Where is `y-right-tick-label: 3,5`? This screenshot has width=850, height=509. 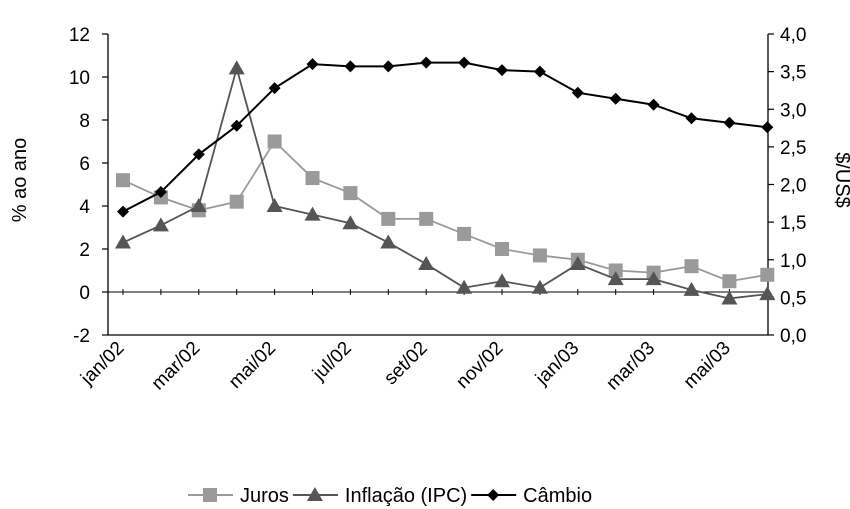 y-right-tick-label: 3,5 is located at coordinates (793, 73).